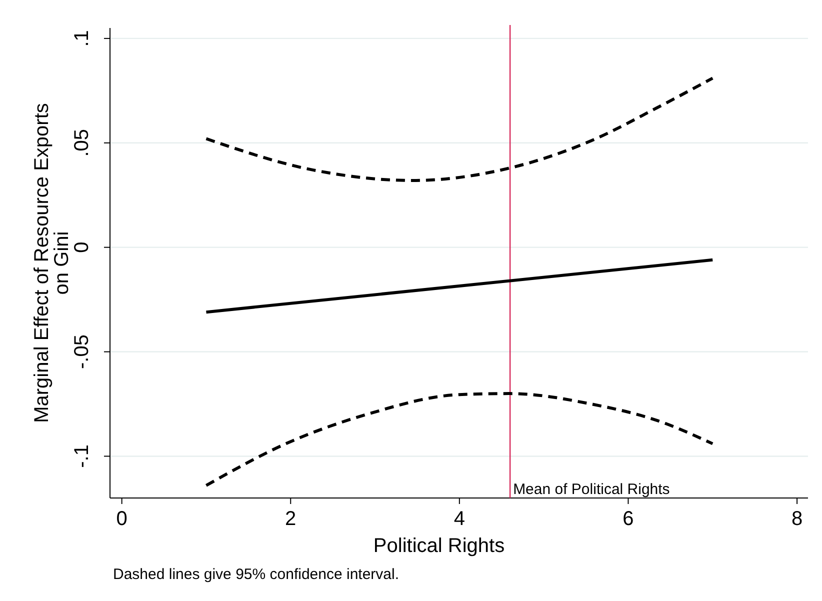 The image size is (822, 601). I want to click on y-tick-label: -.05, so click(82, 352).